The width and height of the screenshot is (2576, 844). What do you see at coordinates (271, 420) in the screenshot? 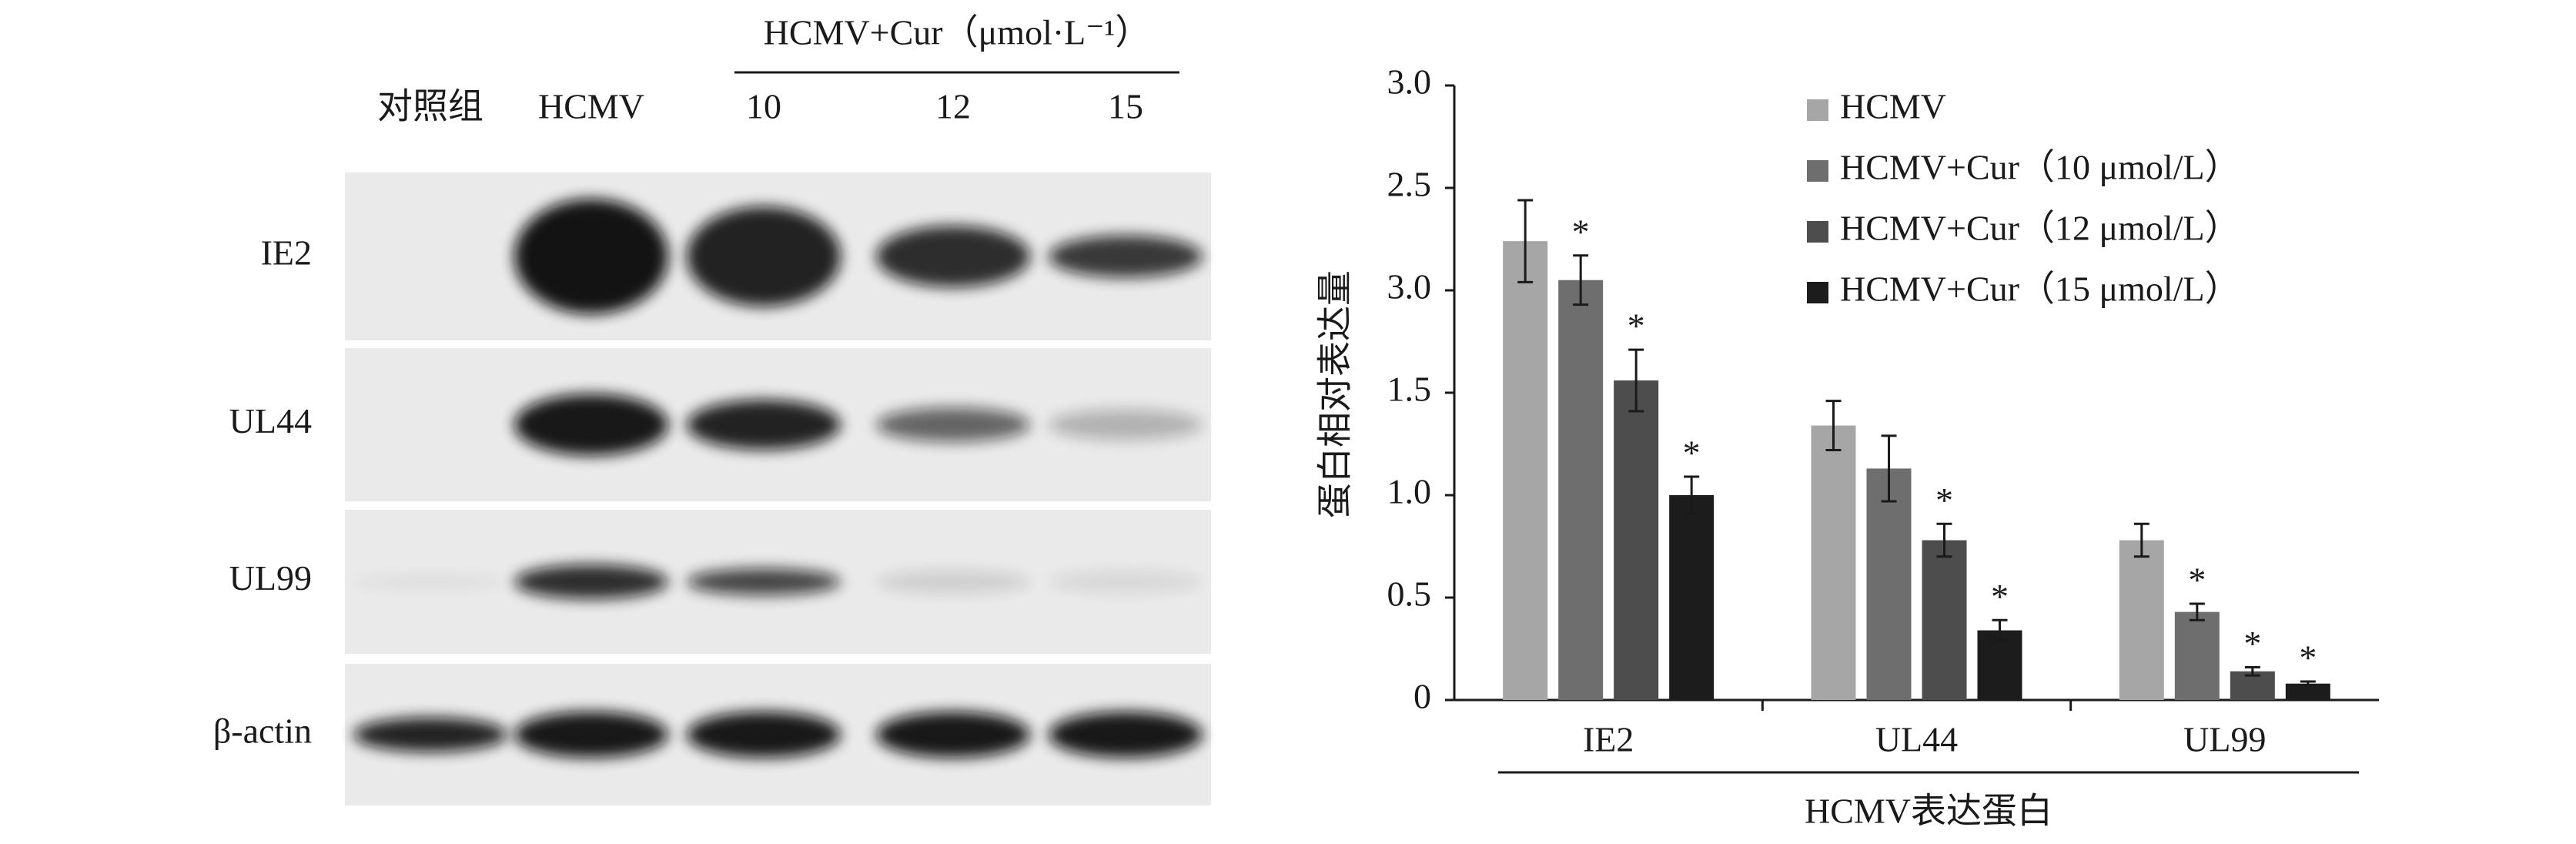
I see `row-label: UL44` at bounding box center [271, 420].